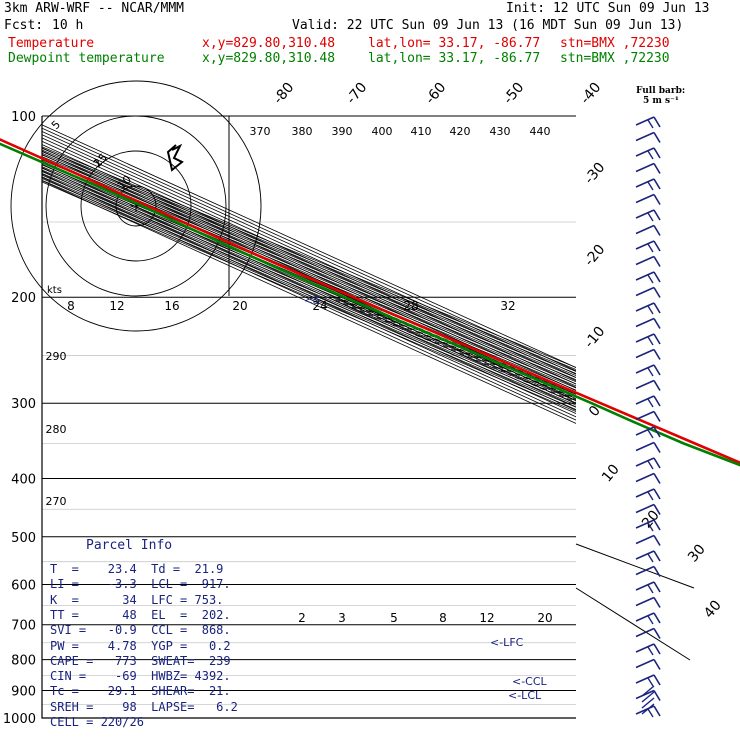 Image resolution: width=740 pixels, height=740 pixels. What do you see at coordinates (51, 43) in the screenshot?
I see `temperature-legend: Temperature` at bounding box center [51, 43].